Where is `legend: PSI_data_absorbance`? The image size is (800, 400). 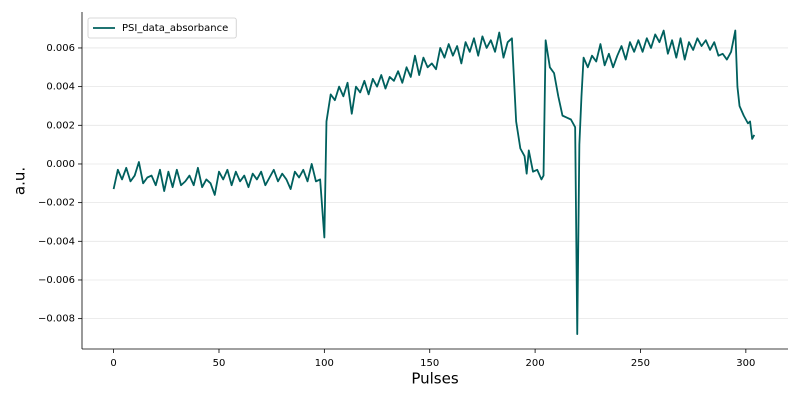
legend: PSI_data_absorbance is located at coordinates (162, 28).